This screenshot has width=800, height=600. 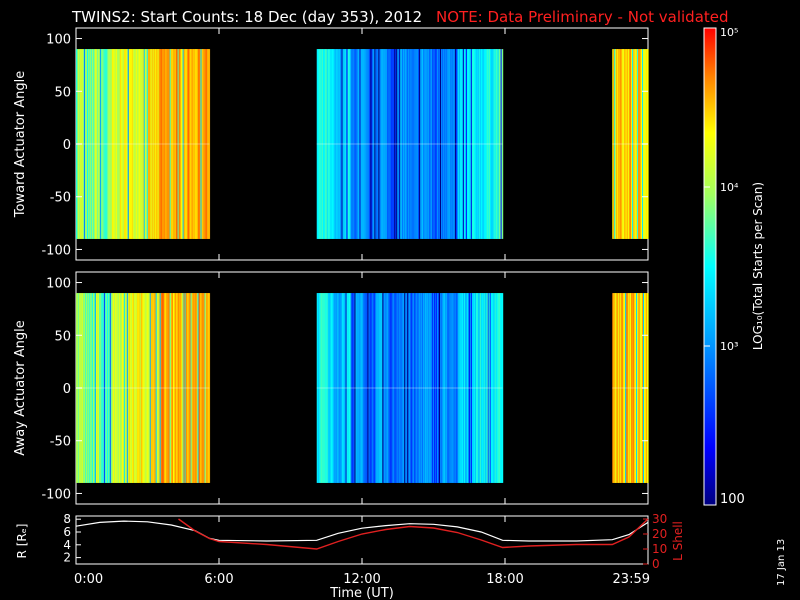 I want to click on y-tick-label: -100, so click(x=56, y=494).